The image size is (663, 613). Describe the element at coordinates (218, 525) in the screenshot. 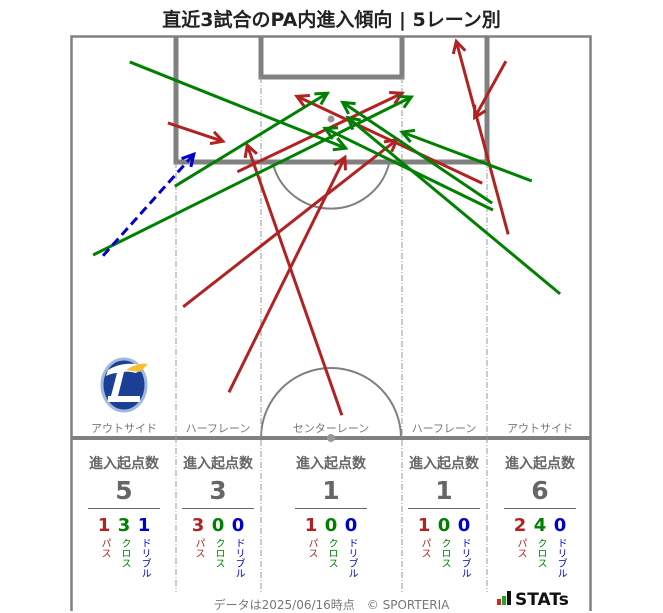

I see `lane-cross-count-left-half: 0` at that location.